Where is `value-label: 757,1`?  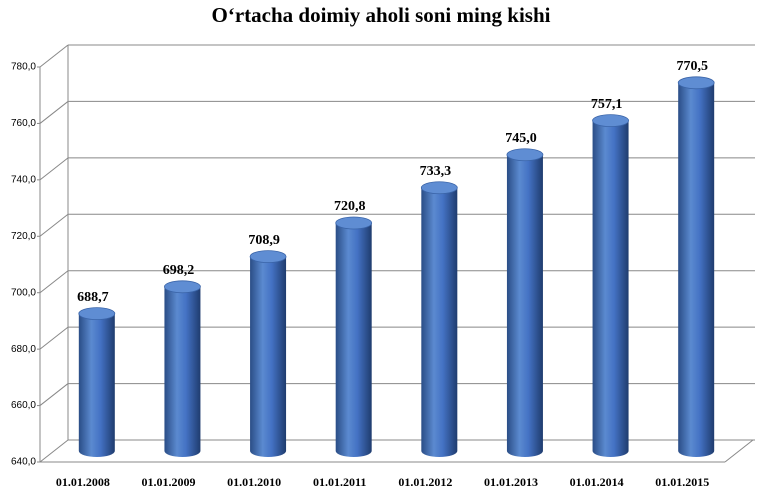
value-label: 757,1 is located at coordinates (607, 104).